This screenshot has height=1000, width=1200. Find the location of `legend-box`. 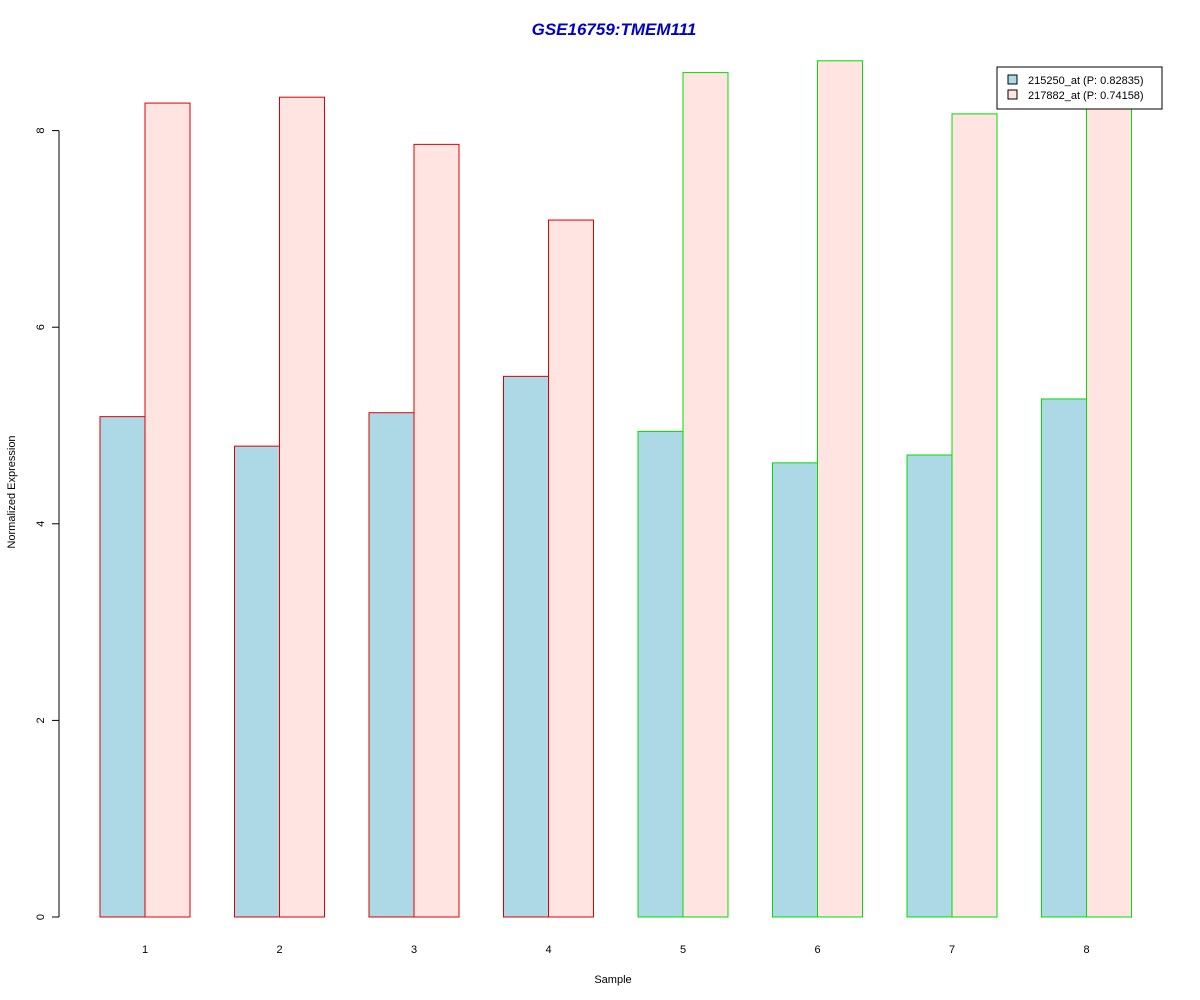

legend-box is located at coordinates (1079, 88).